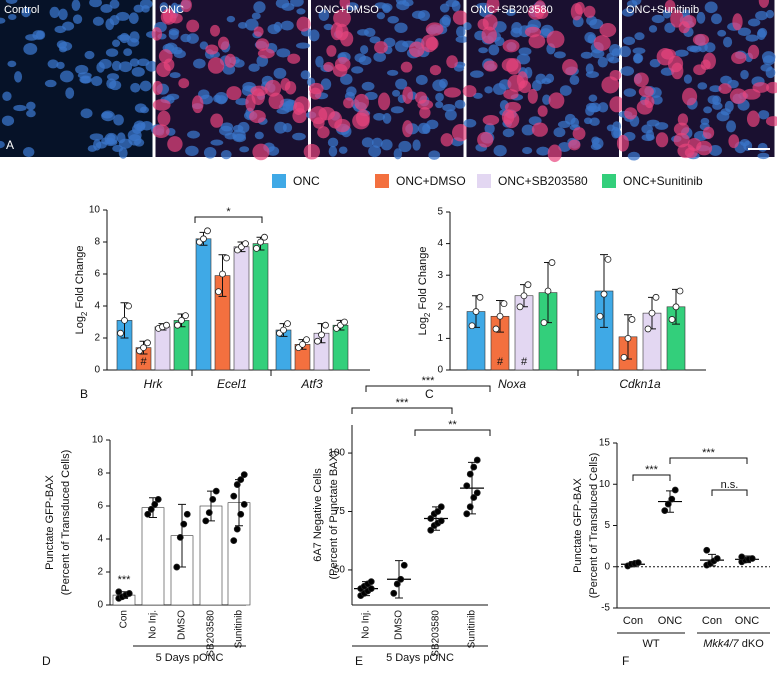  Describe the element at coordinates (440, 306) in the screenshot. I see `y-tick-label: 2` at that location.